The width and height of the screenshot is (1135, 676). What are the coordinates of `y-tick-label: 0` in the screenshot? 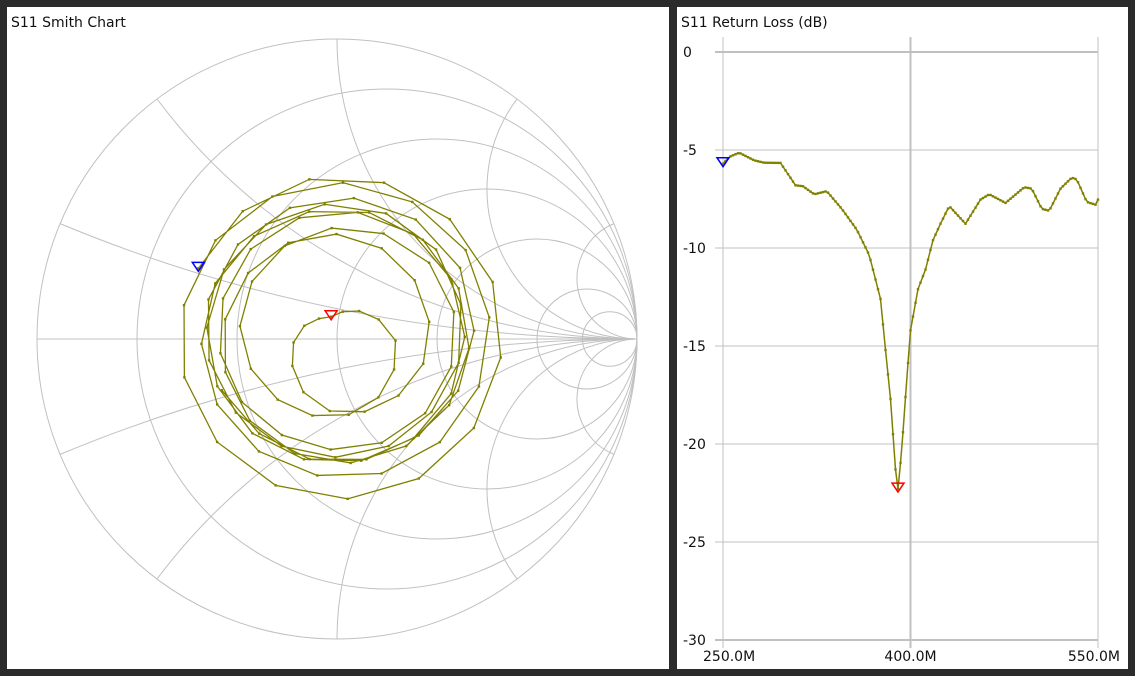 It's located at (687, 53).